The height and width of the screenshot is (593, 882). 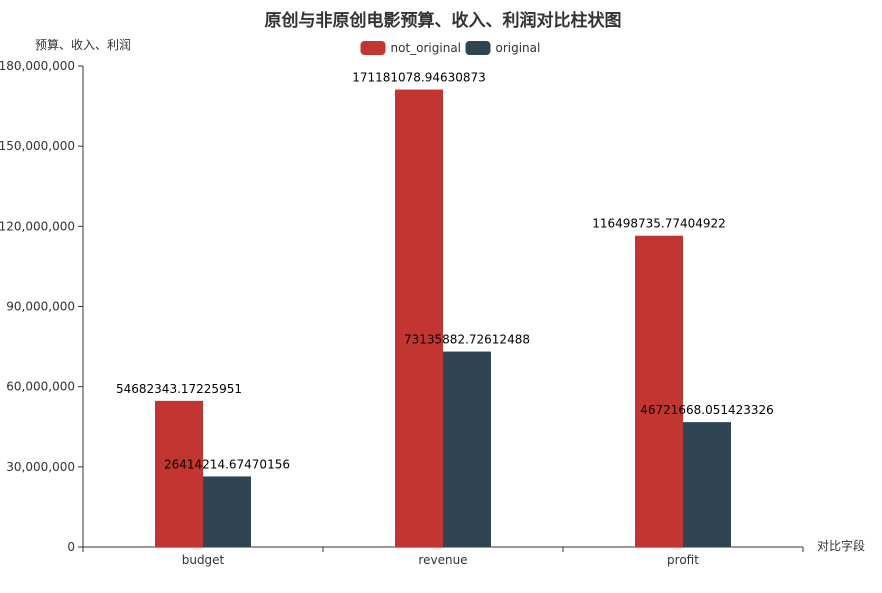 I want to click on legend-label: original, so click(x=518, y=48).